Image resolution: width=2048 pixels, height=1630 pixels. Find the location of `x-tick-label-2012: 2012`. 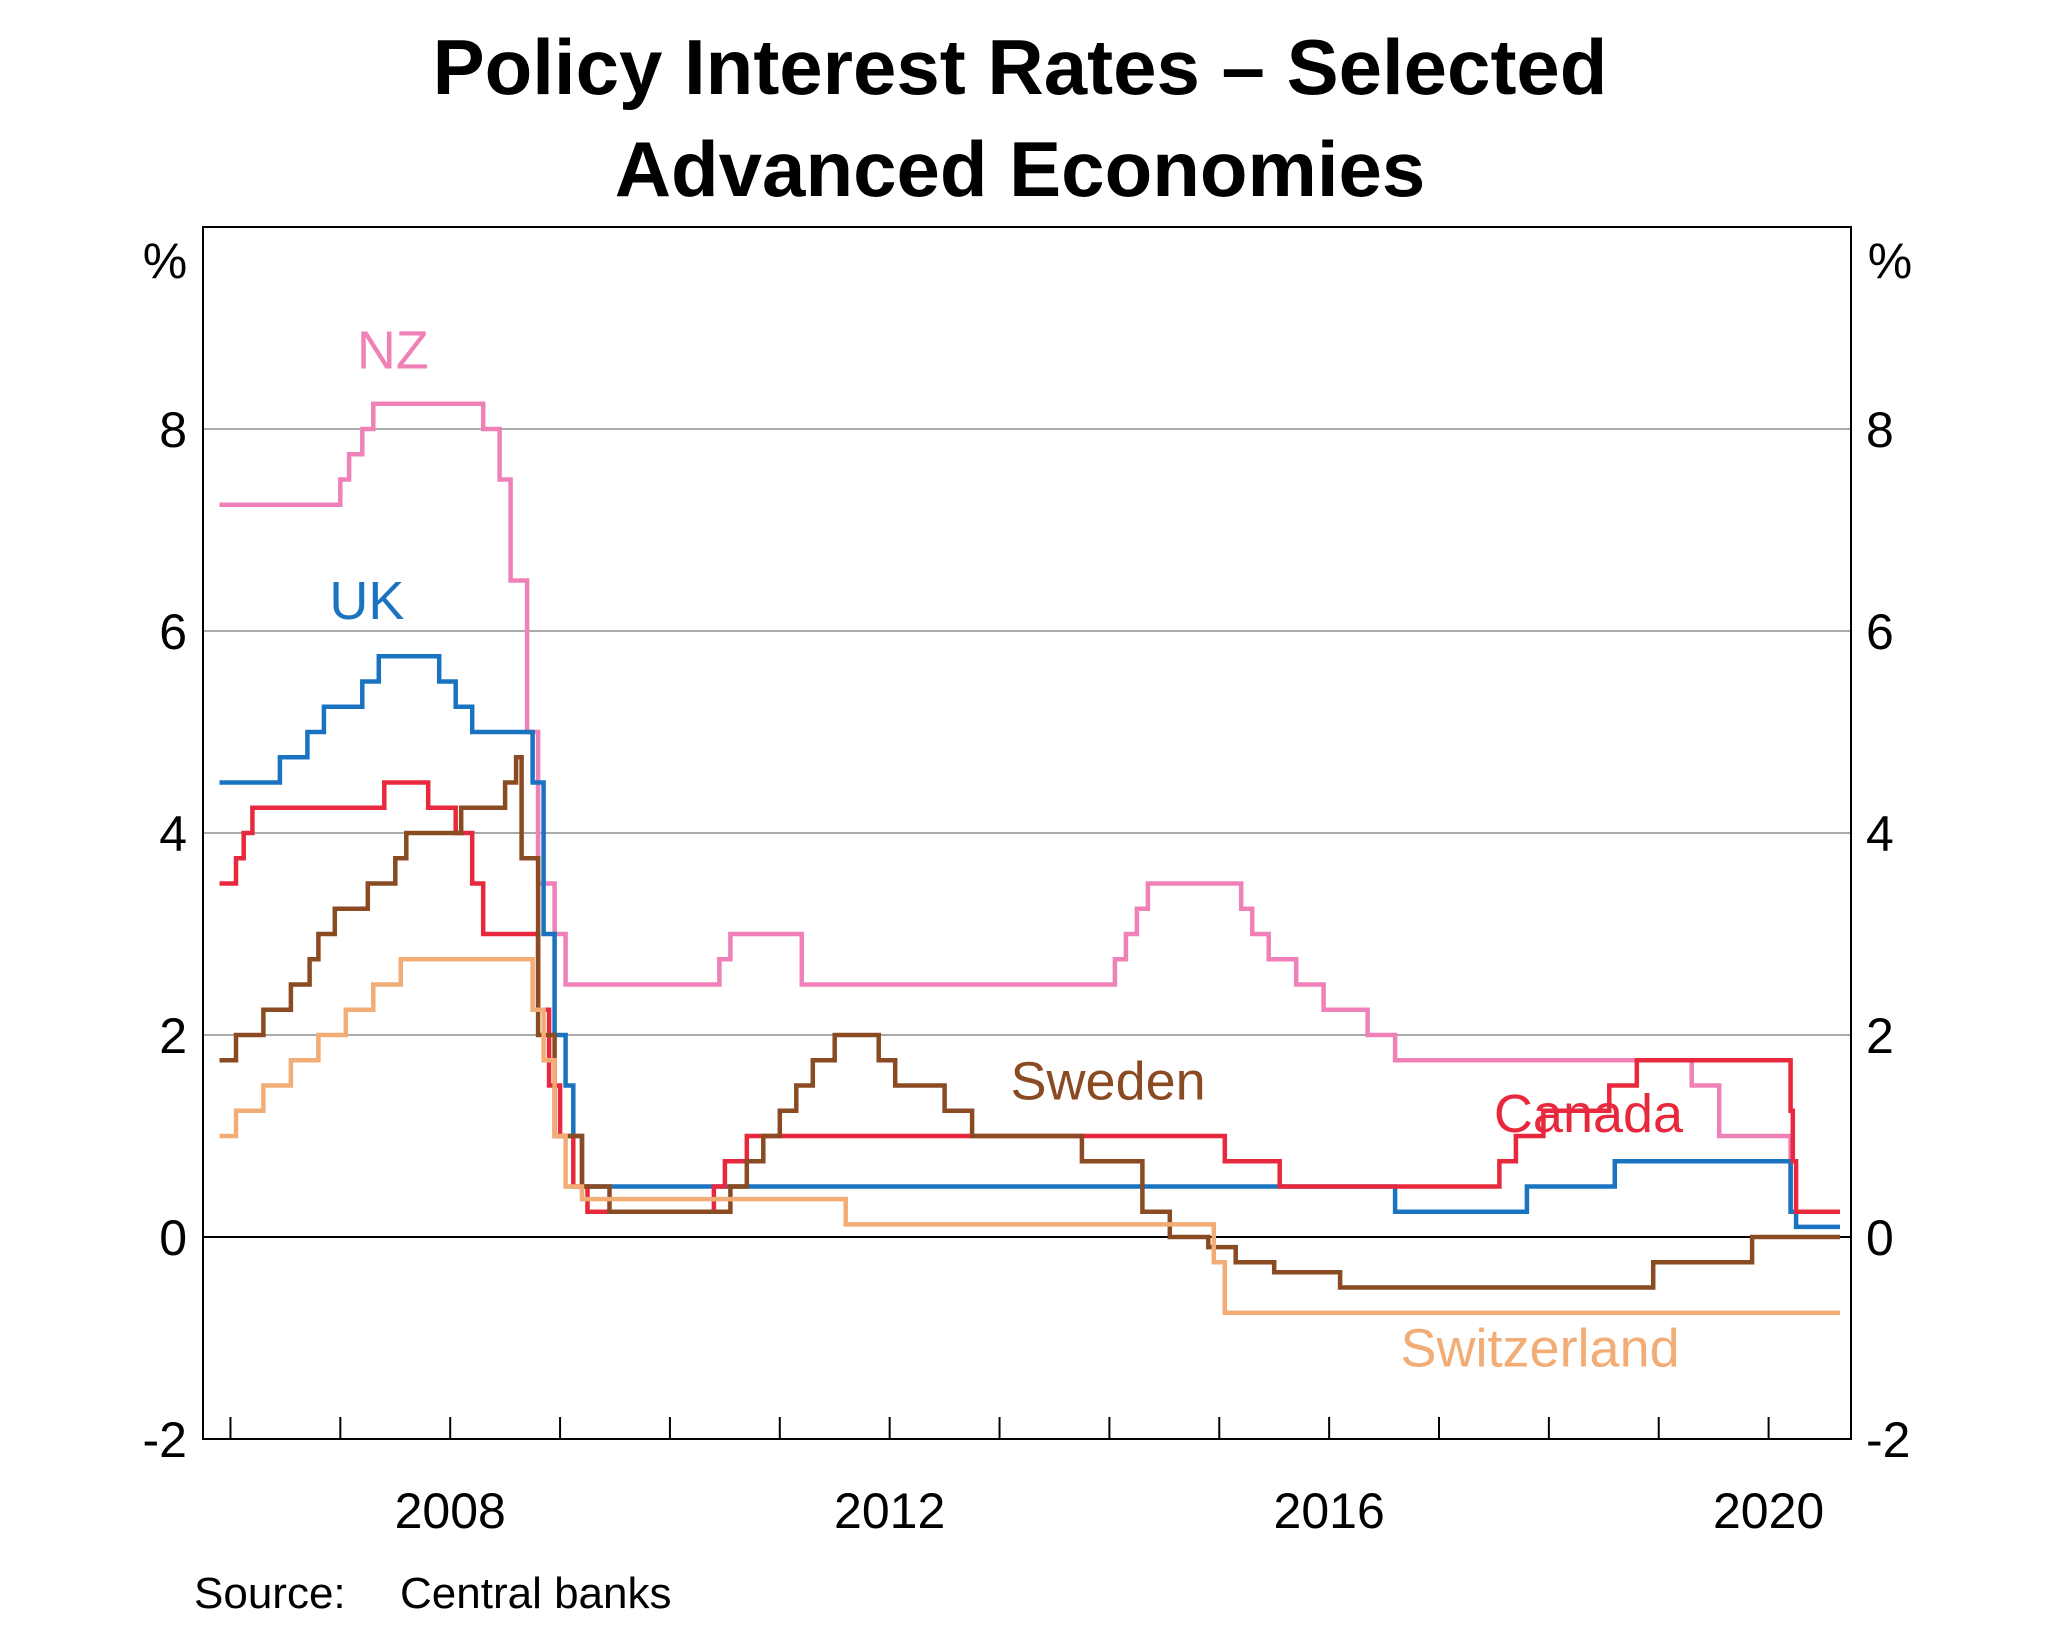

x-tick-label-2012: 2012 is located at coordinates (889, 1511).